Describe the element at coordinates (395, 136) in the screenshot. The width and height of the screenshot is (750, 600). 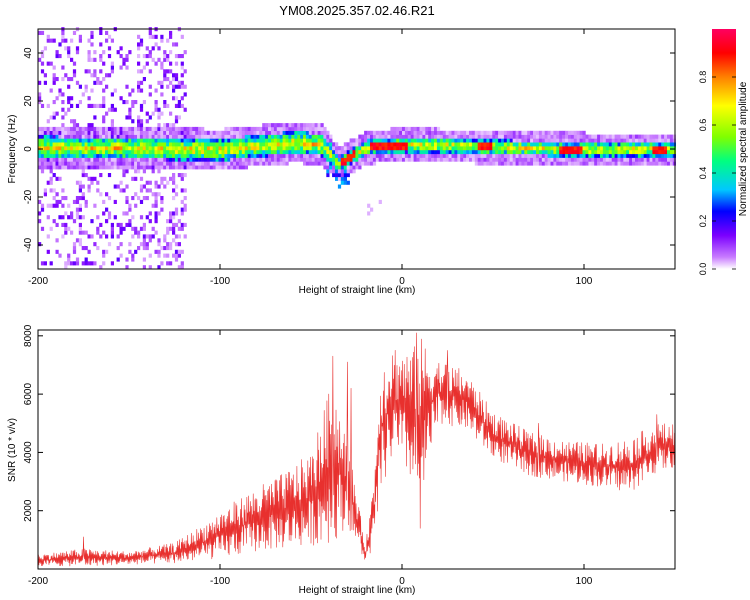
I see `spectrogram-cell-1941` at that location.